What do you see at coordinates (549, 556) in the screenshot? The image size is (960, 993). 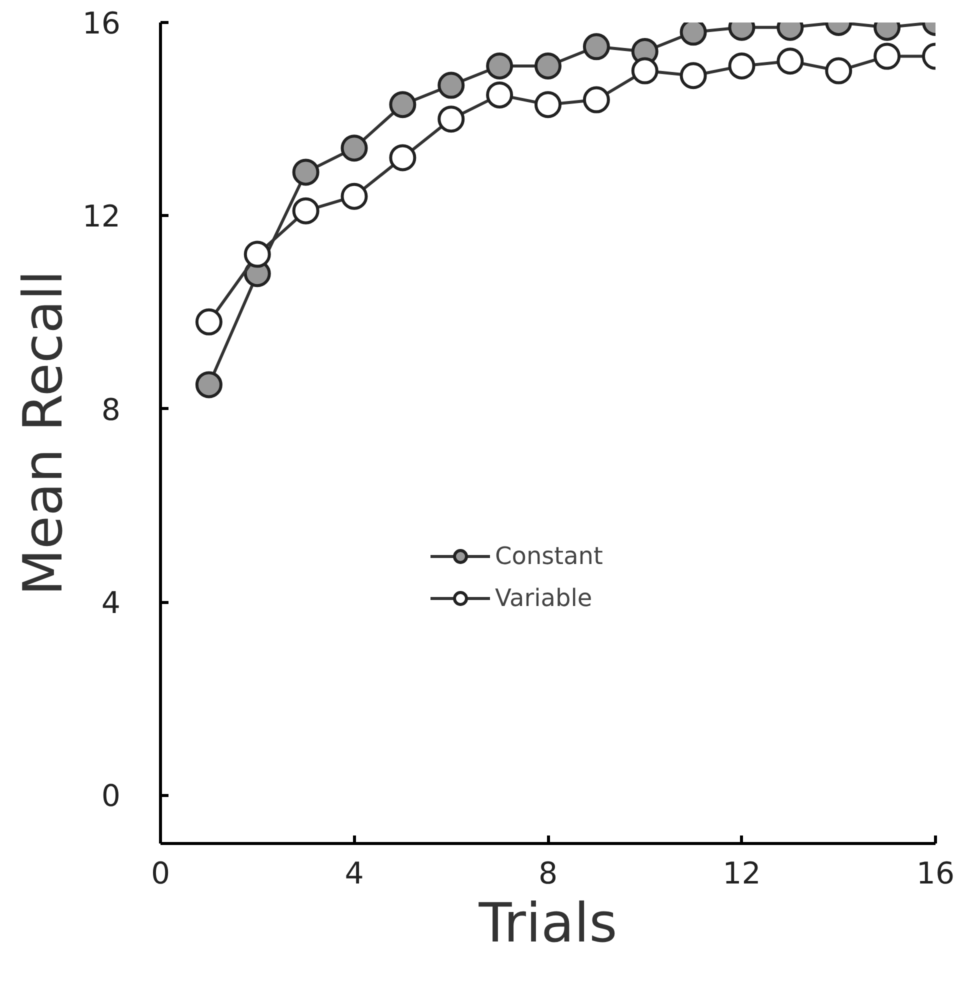 I see `legend-label: Constant` at bounding box center [549, 556].